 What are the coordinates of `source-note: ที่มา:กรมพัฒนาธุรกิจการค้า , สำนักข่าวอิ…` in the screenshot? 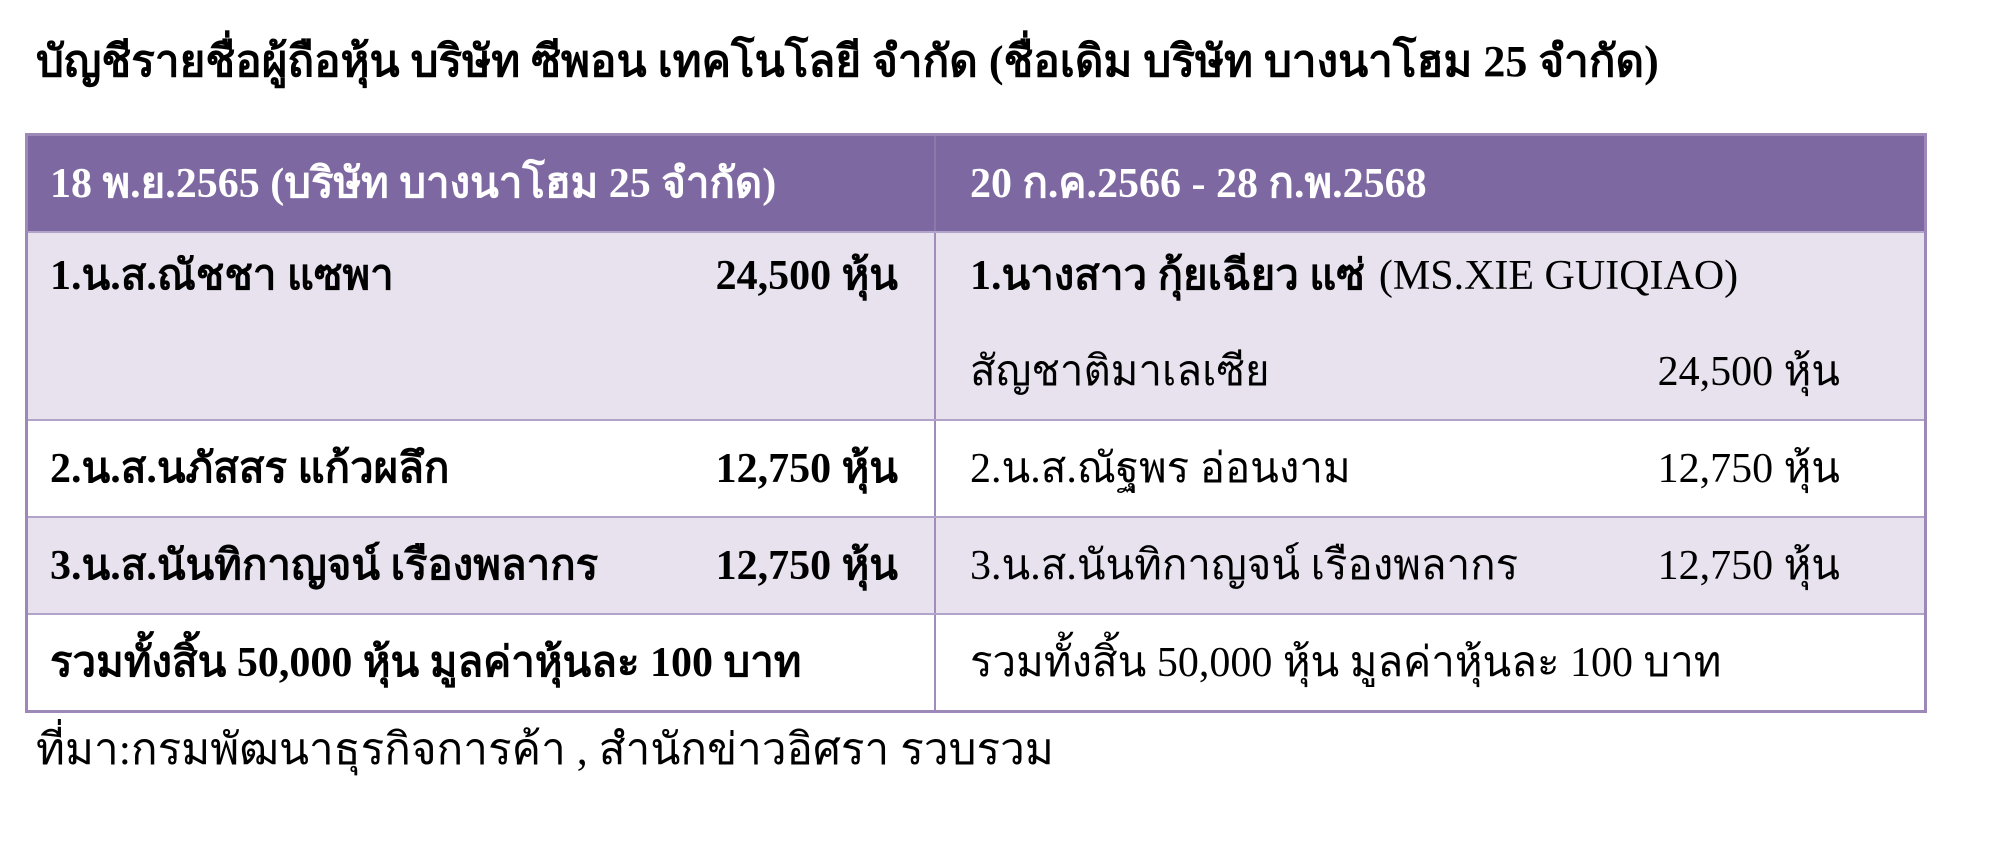 It's located at (545, 749).